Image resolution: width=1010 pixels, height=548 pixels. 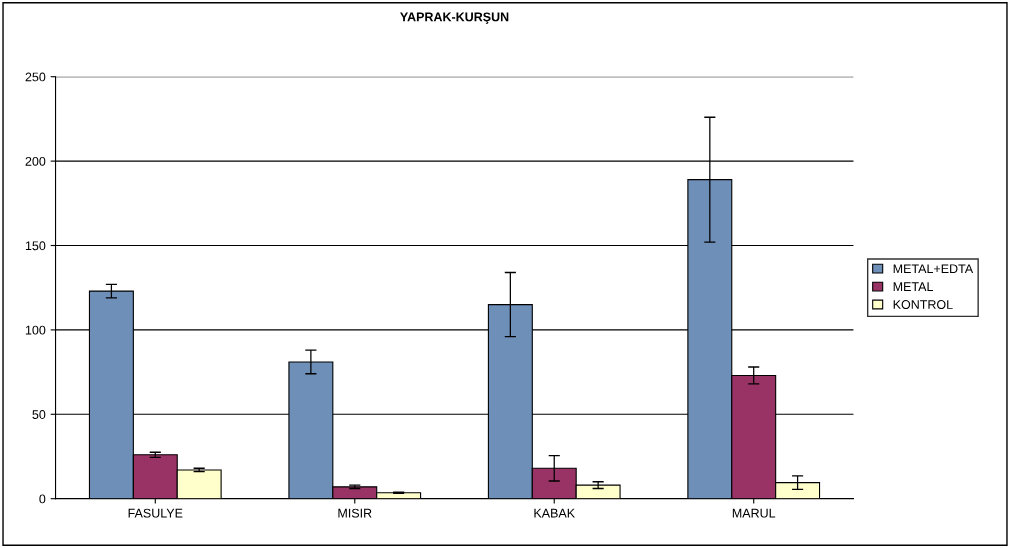 I want to click on legend-label: KONTROL, so click(x=923, y=304).